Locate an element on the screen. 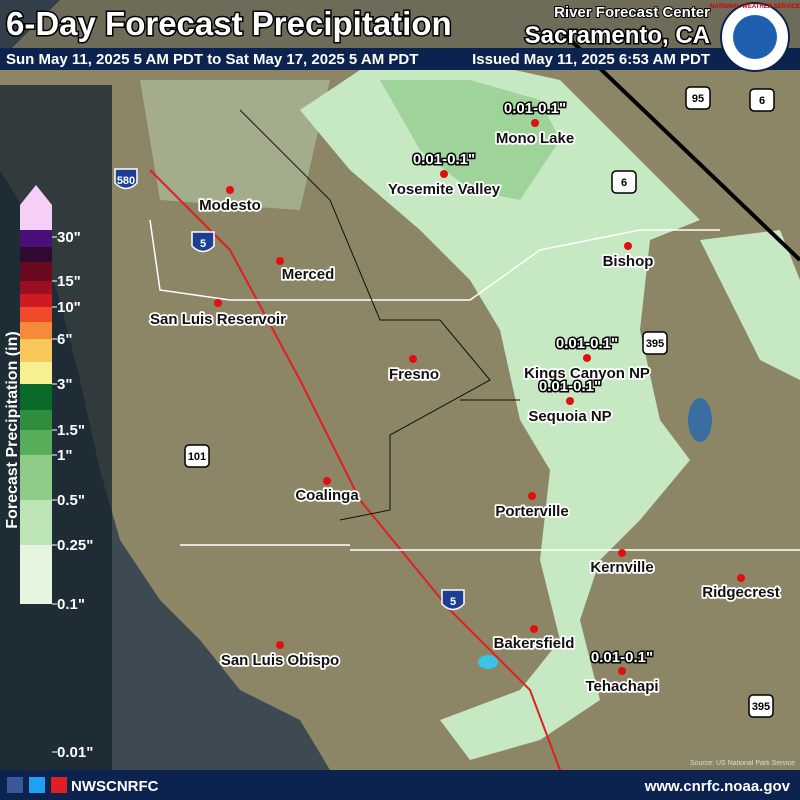  title: 6-Day Forecast Precipitation is located at coordinates (229, 23).